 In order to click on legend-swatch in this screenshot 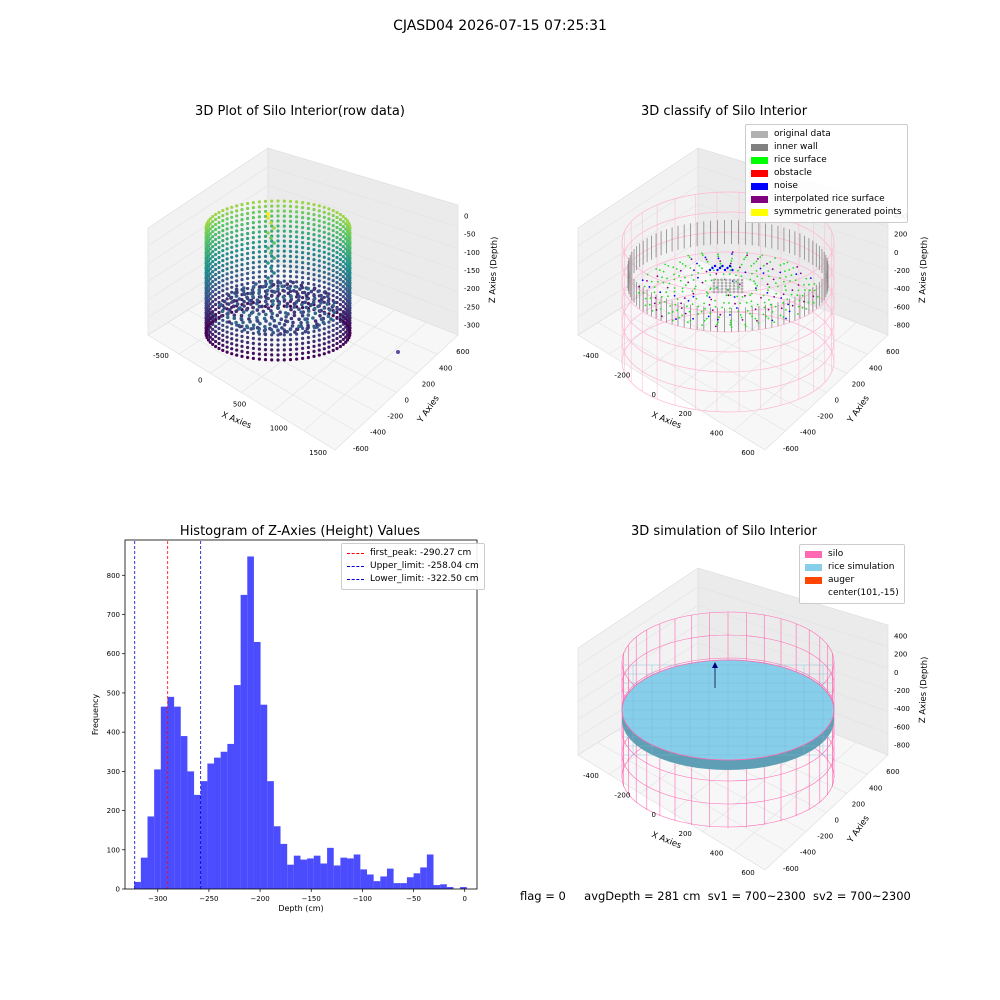, I will do `click(813, 593)`.